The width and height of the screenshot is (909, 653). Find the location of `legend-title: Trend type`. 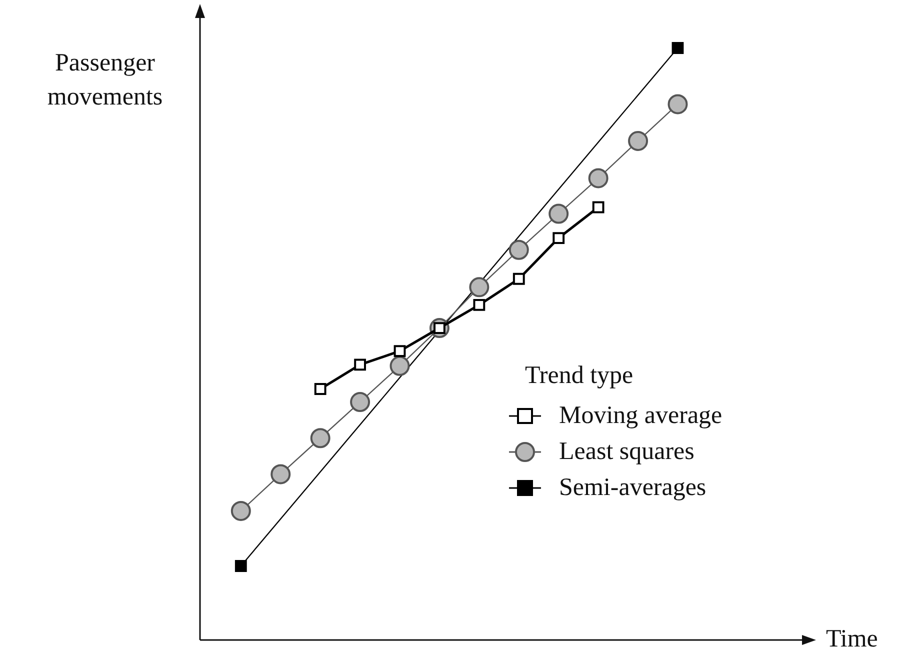

legend-title: Trend type is located at coordinates (579, 376).